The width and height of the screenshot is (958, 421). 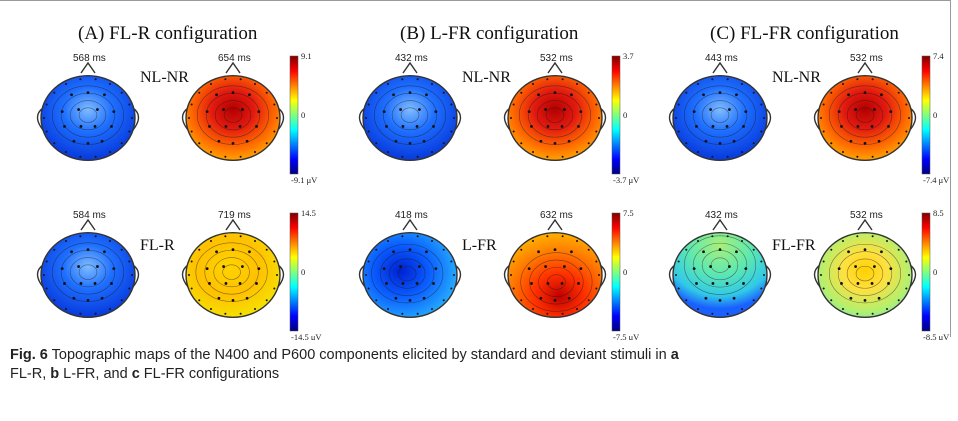 What do you see at coordinates (938, 56) in the screenshot?
I see `colorbar-max: 7.4` at bounding box center [938, 56].